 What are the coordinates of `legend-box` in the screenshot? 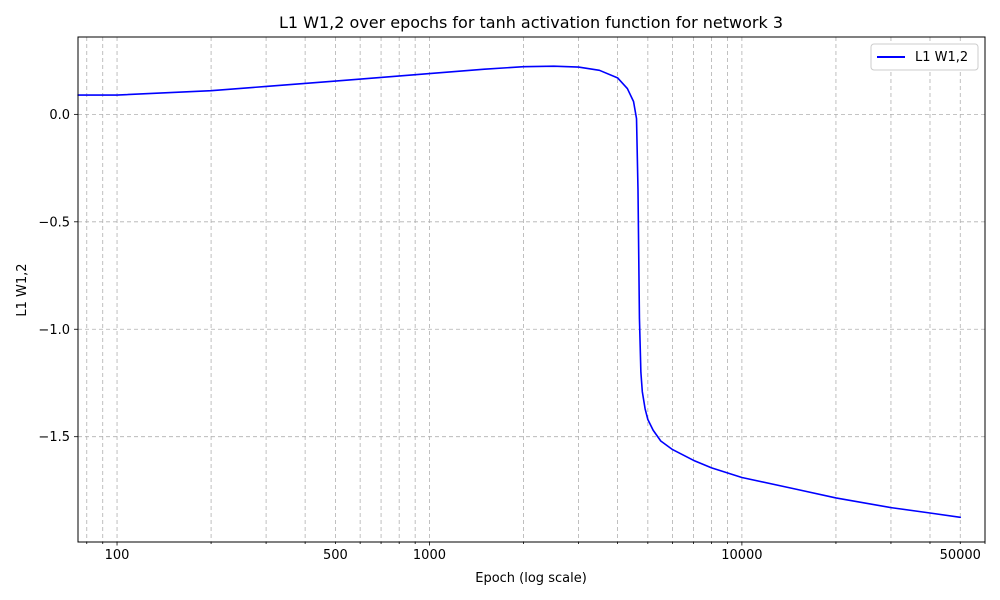 It's located at (924, 57).